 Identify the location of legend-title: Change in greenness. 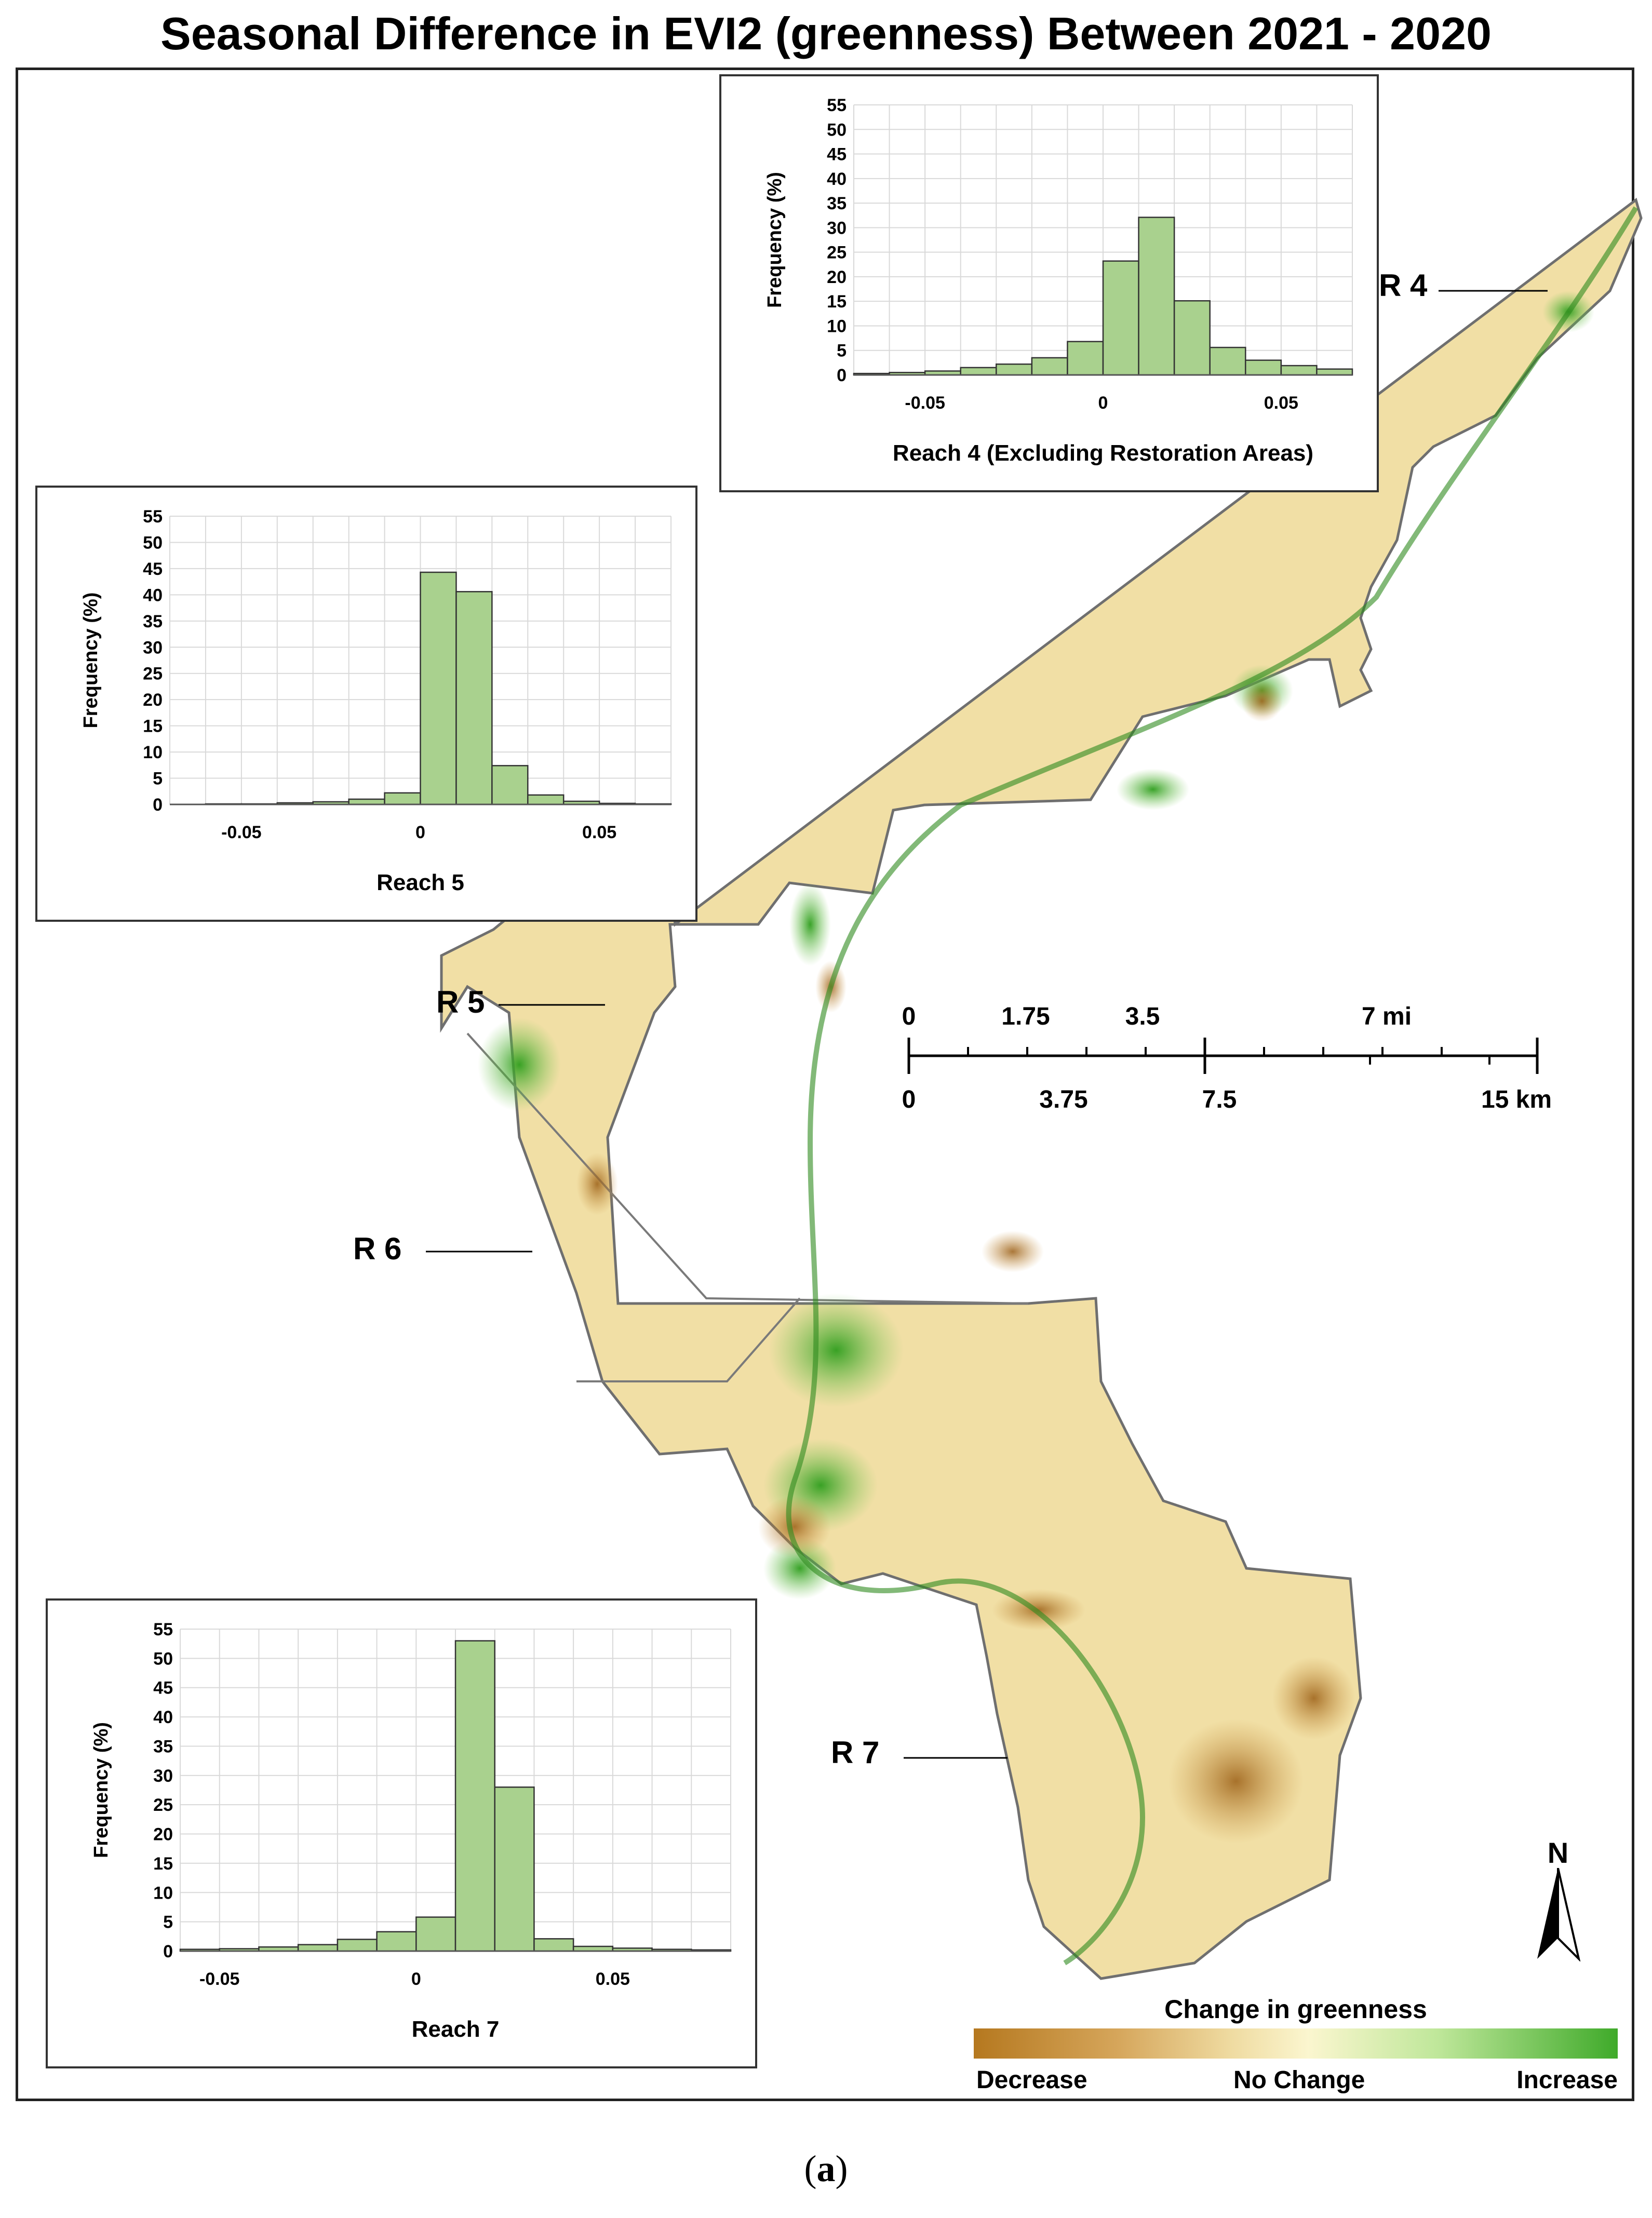
(1295, 2010).